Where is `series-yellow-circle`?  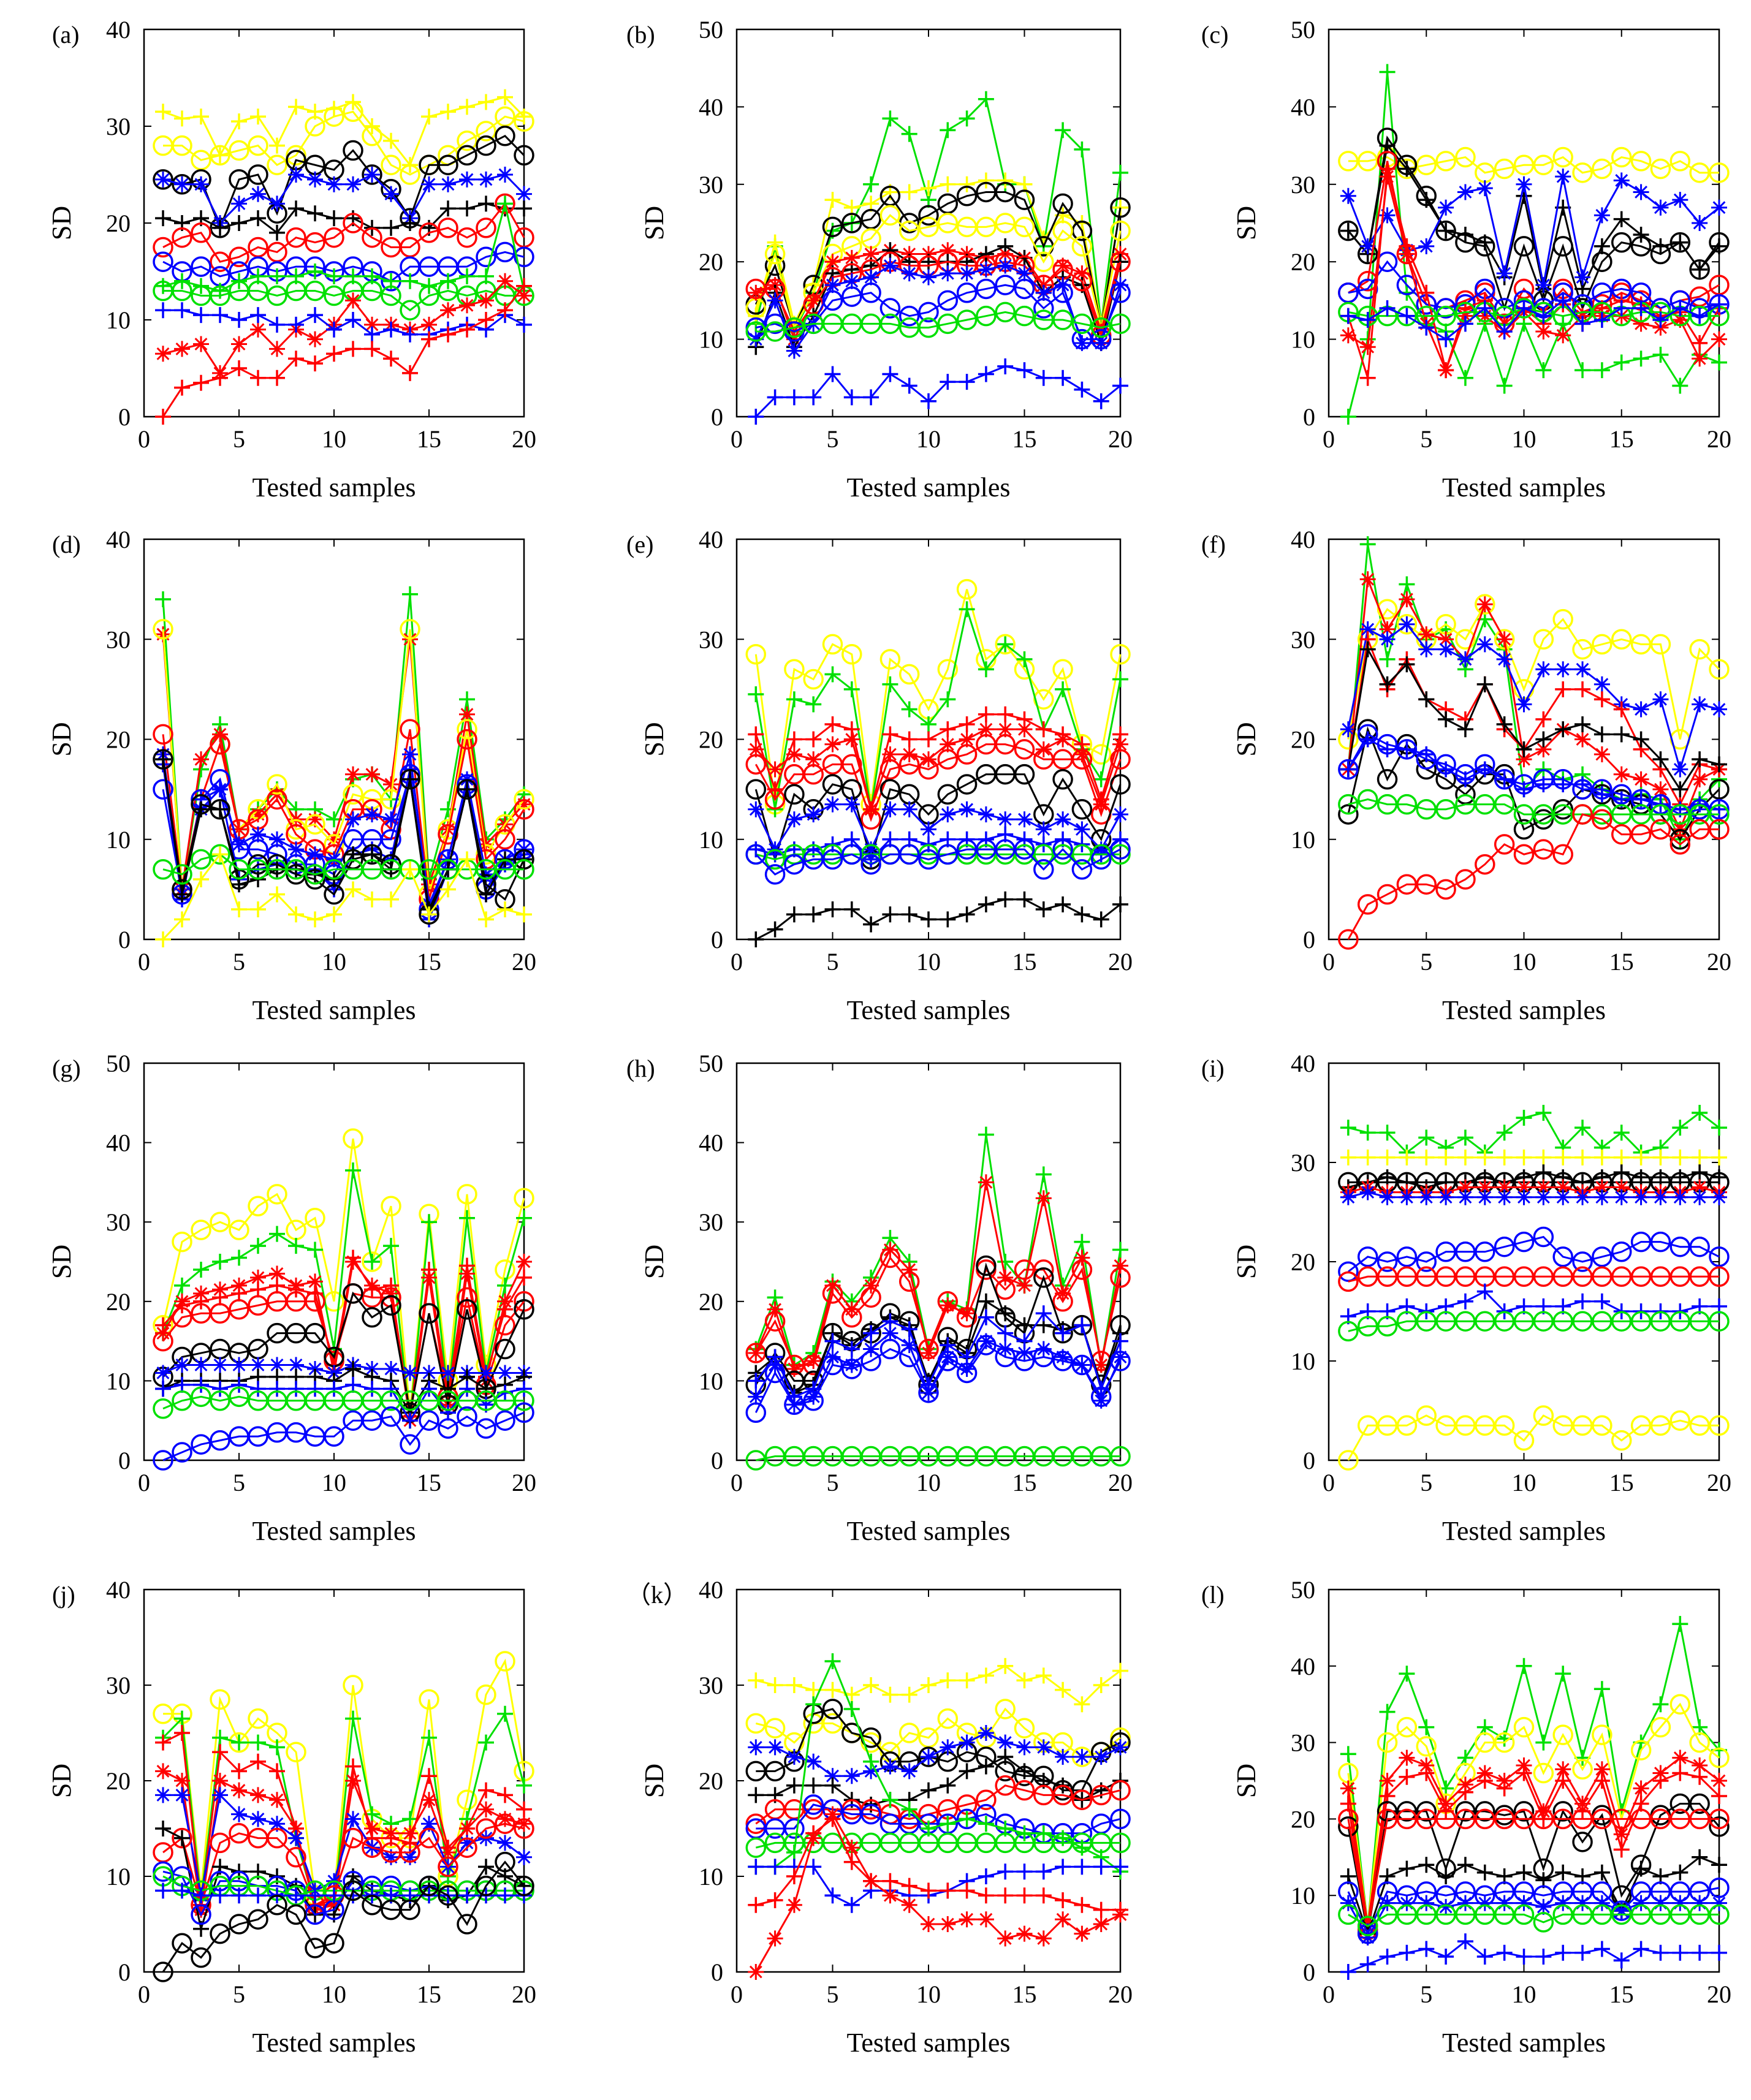
series-yellow-circle is located at coordinates (938, 696).